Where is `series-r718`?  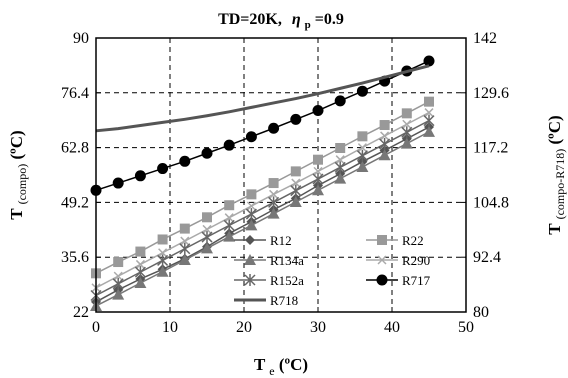
series-r718 is located at coordinates (262, 98).